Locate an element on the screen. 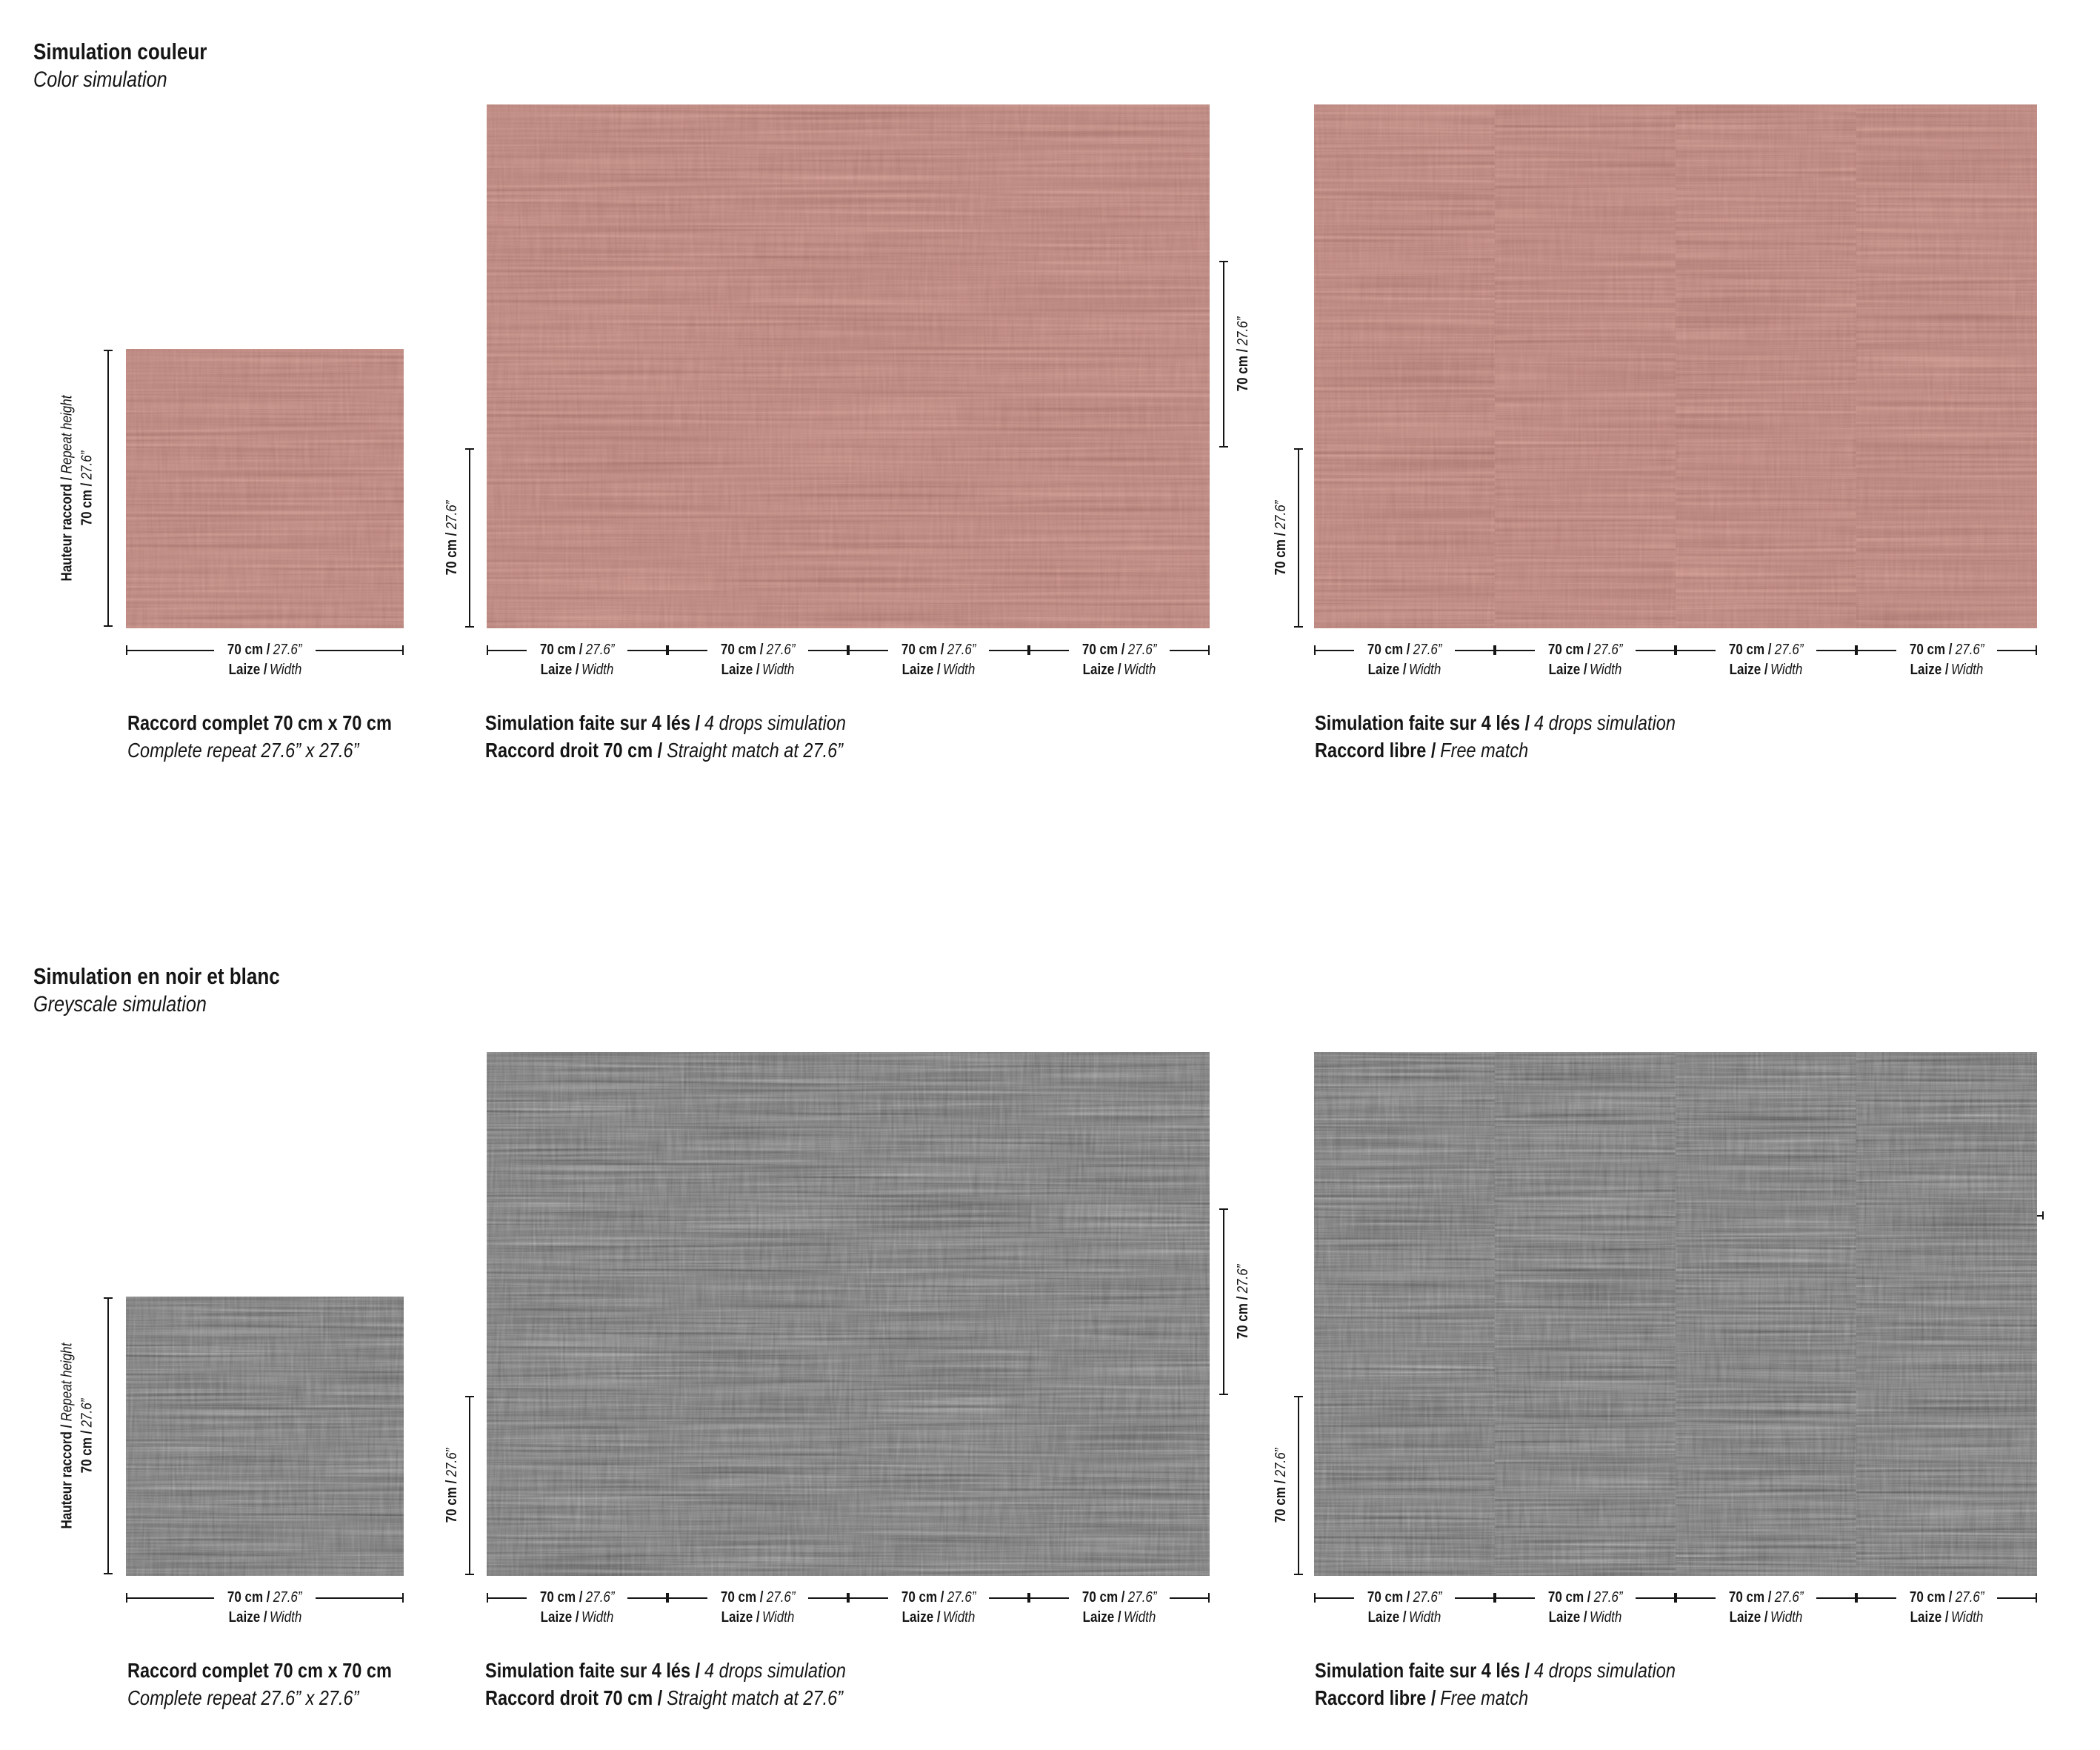 Image resolution: width=2100 pixels, height=1750 pixels. section-title-color: Simulation couleur Color simulation is located at coordinates (120, 65).